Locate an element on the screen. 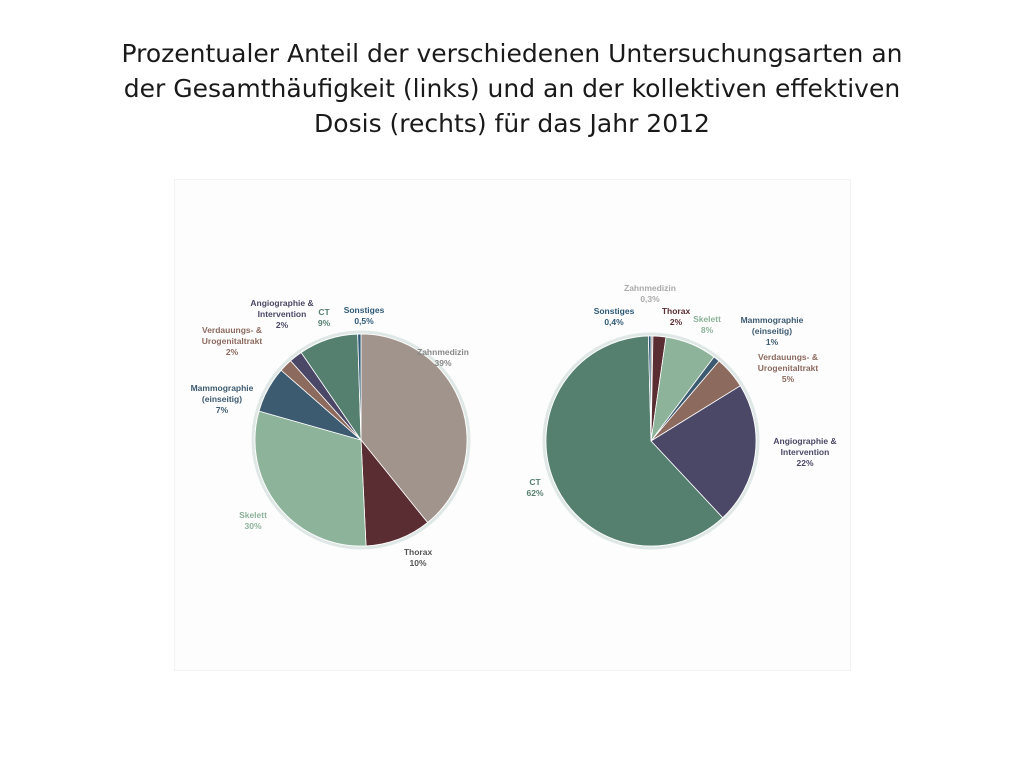  slice-label-ct: CT 9% is located at coordinates (324, 317).